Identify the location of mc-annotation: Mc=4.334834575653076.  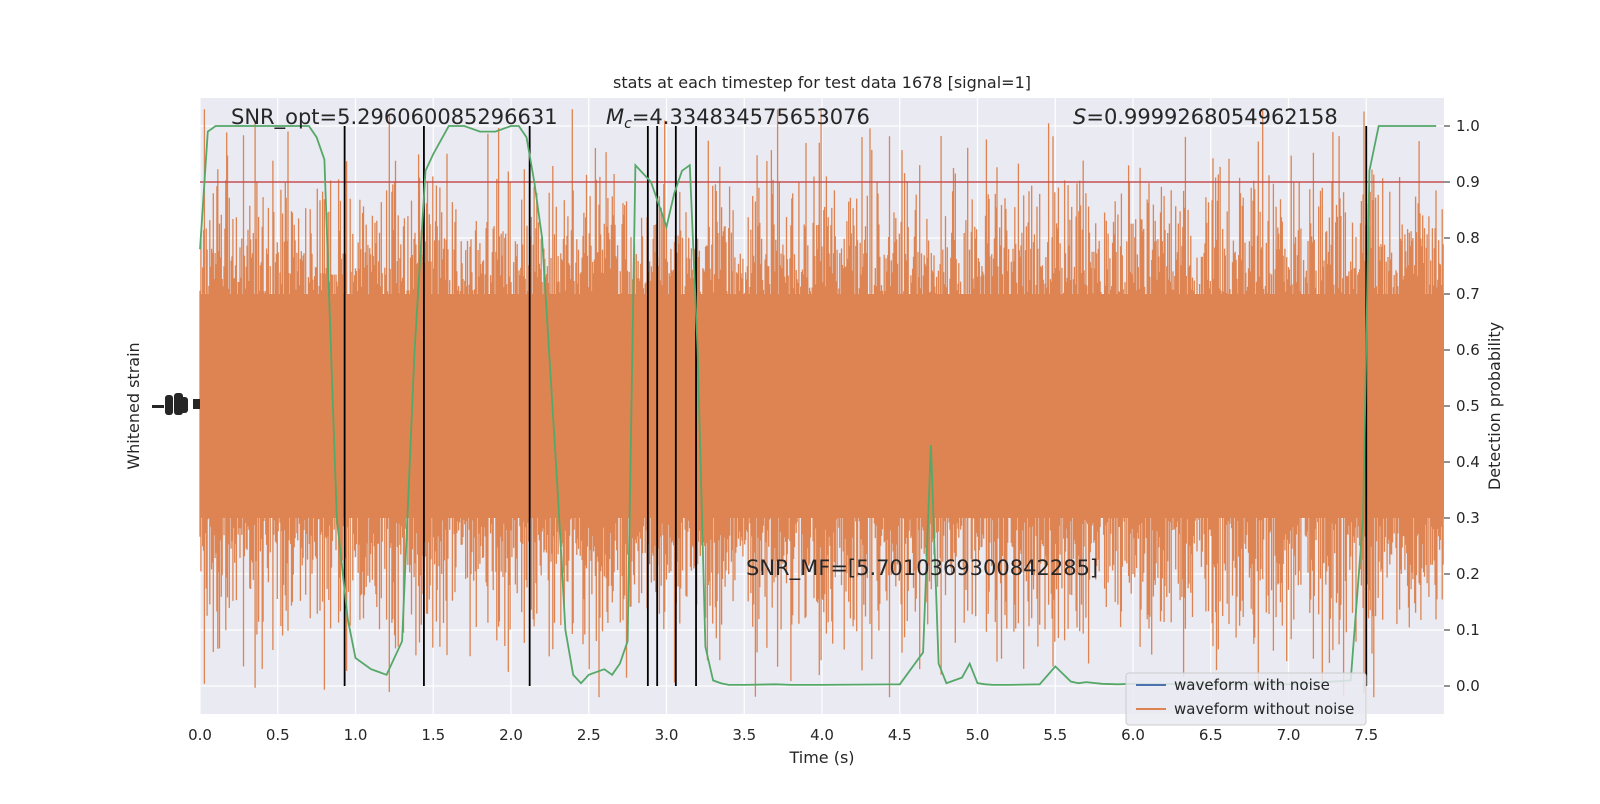
(738, 118).